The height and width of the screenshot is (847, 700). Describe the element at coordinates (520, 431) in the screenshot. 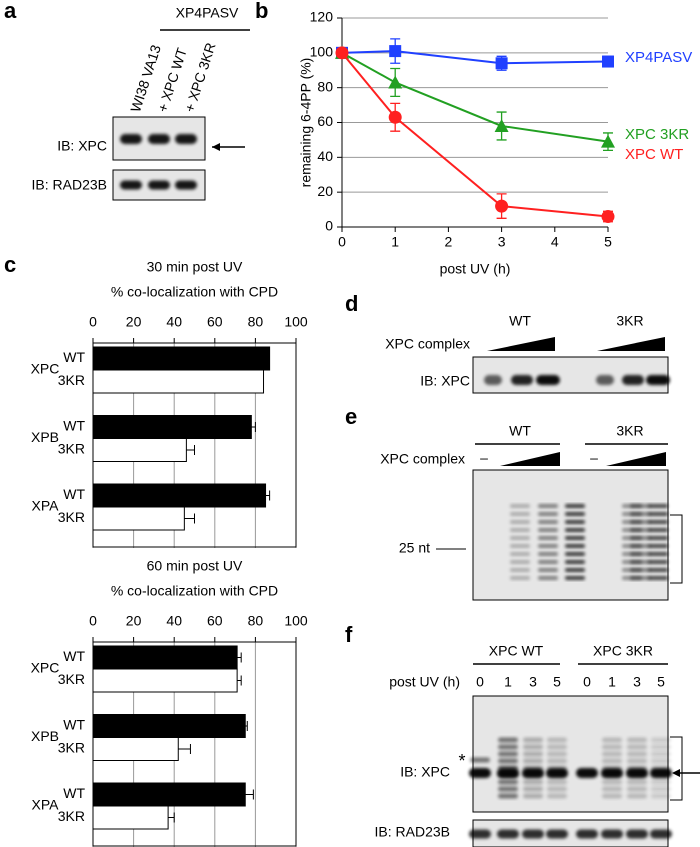

I see `group-label: WT` at that location.